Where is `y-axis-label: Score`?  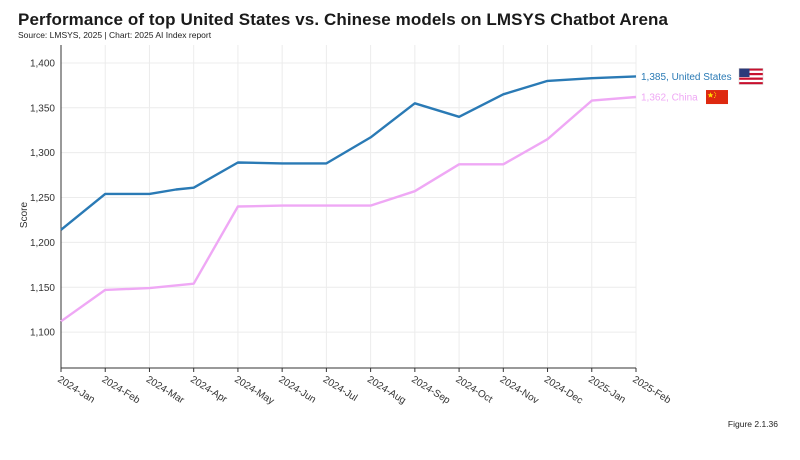
y-axis-label: Score is located at coordinates (24, 215).